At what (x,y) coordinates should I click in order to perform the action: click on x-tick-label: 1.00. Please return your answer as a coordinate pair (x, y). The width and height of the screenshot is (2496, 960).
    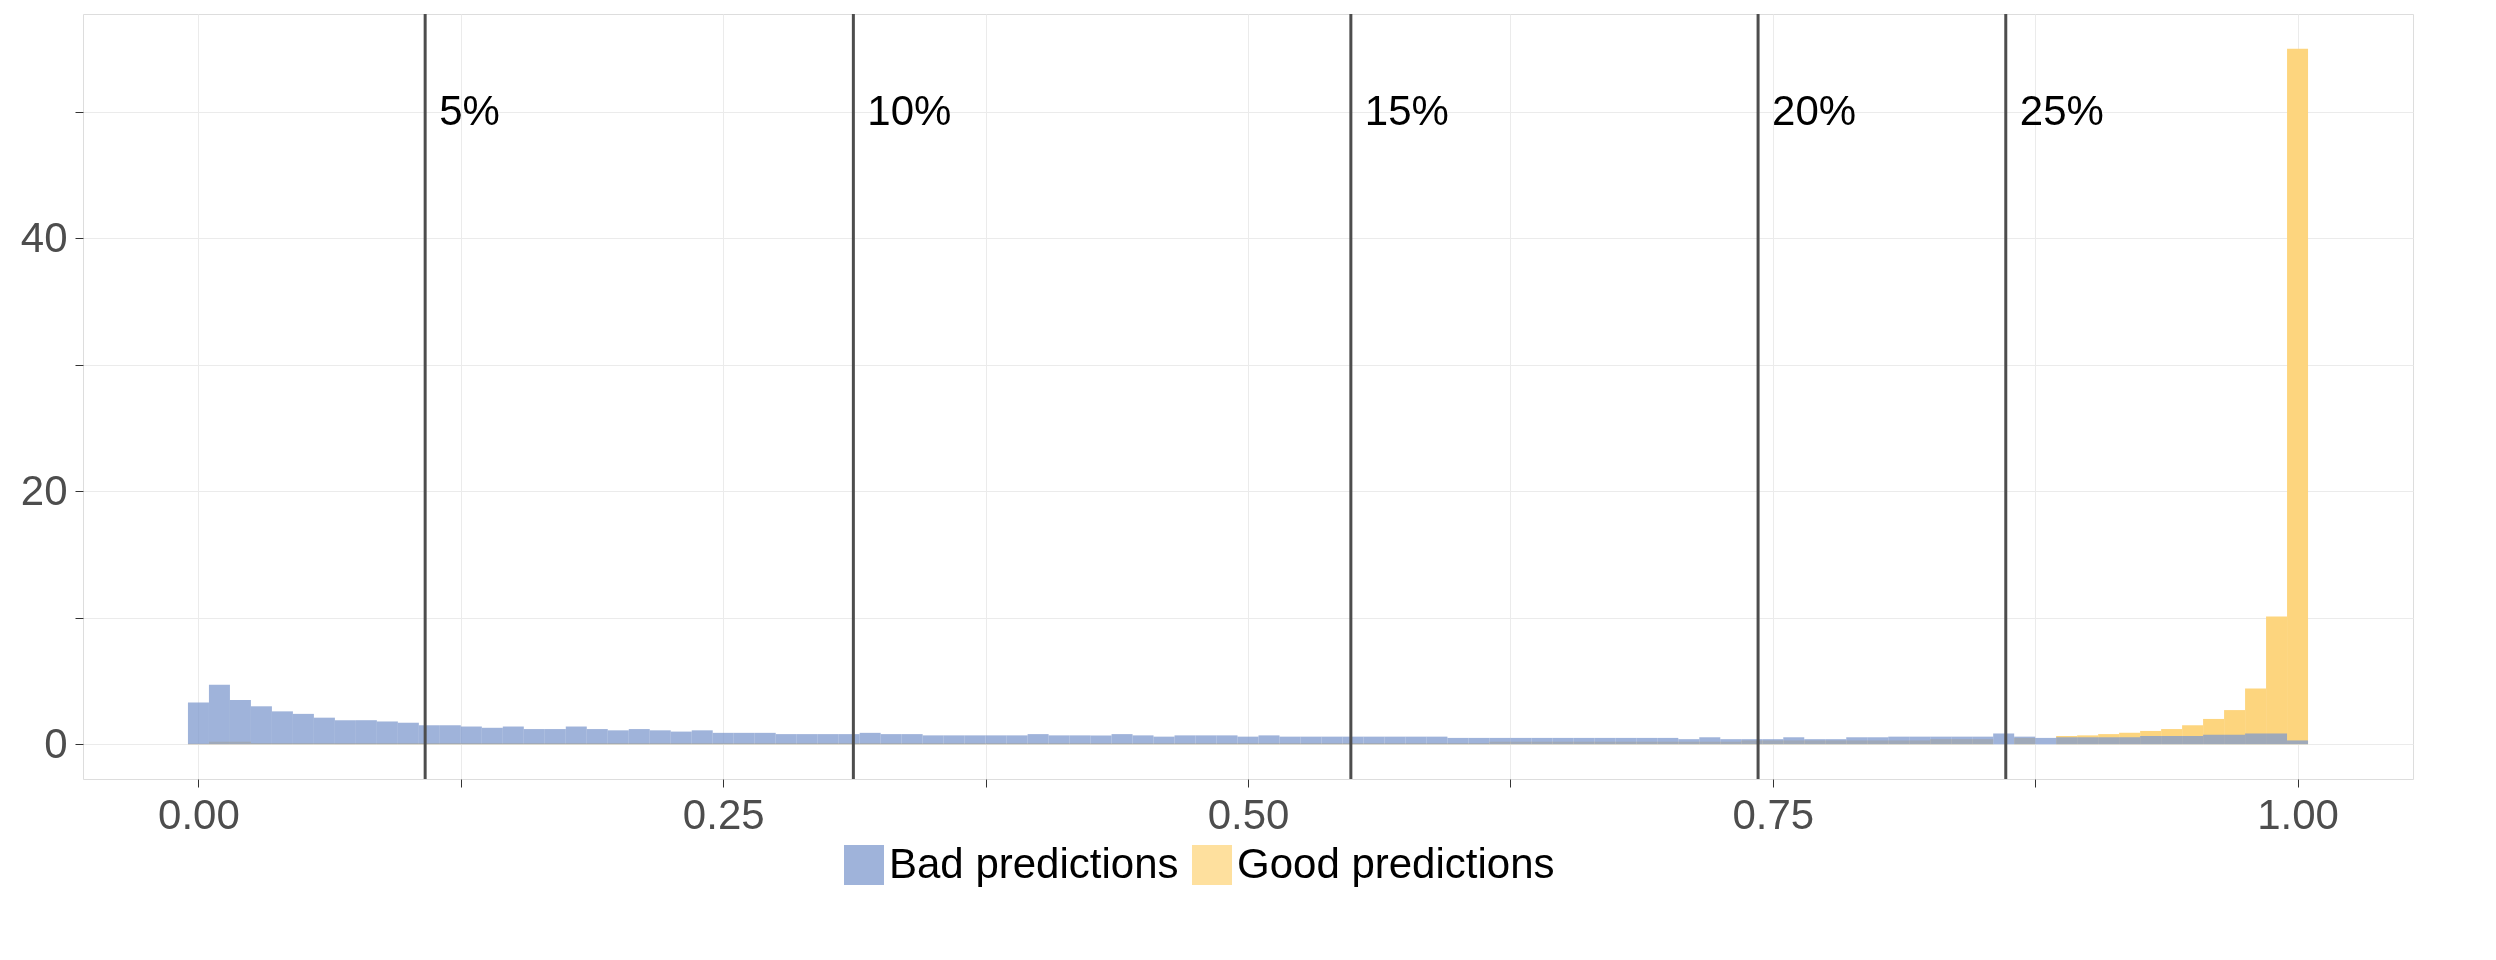
    Looking at the image, I should click on (2298, 814).